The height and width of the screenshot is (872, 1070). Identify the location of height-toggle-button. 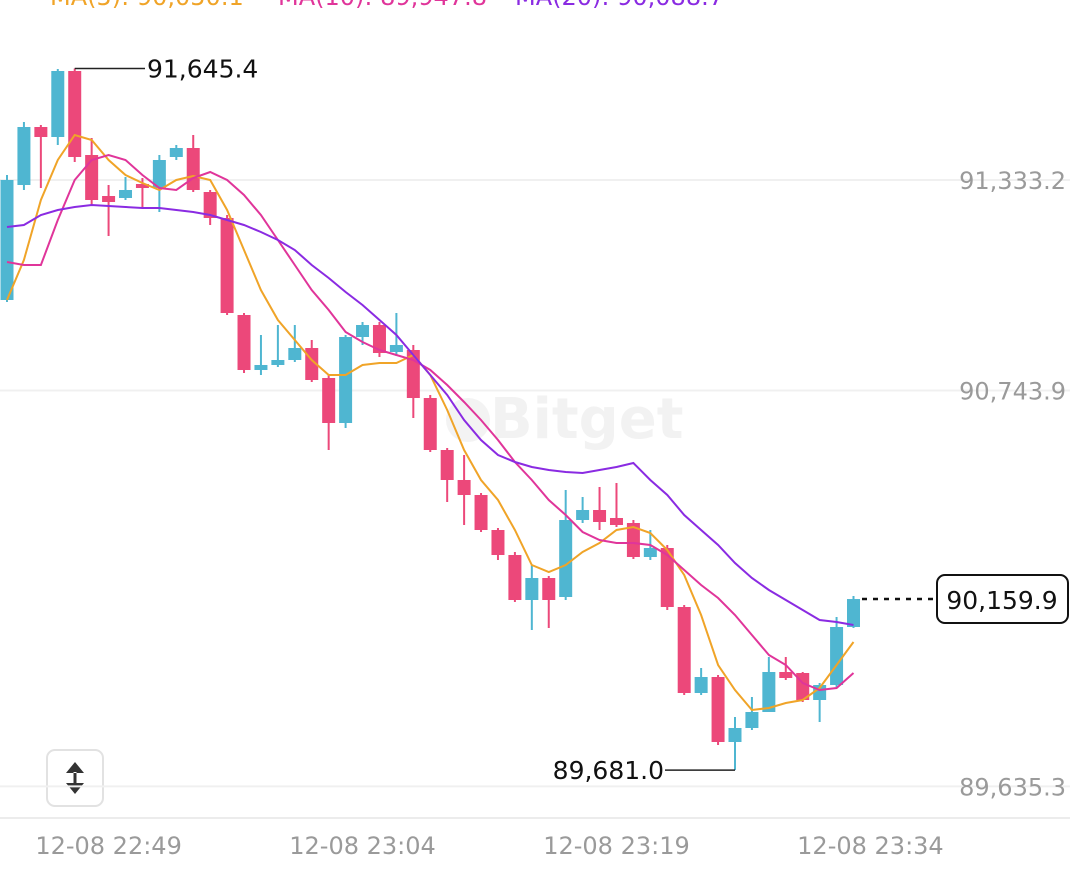
(75, 778).